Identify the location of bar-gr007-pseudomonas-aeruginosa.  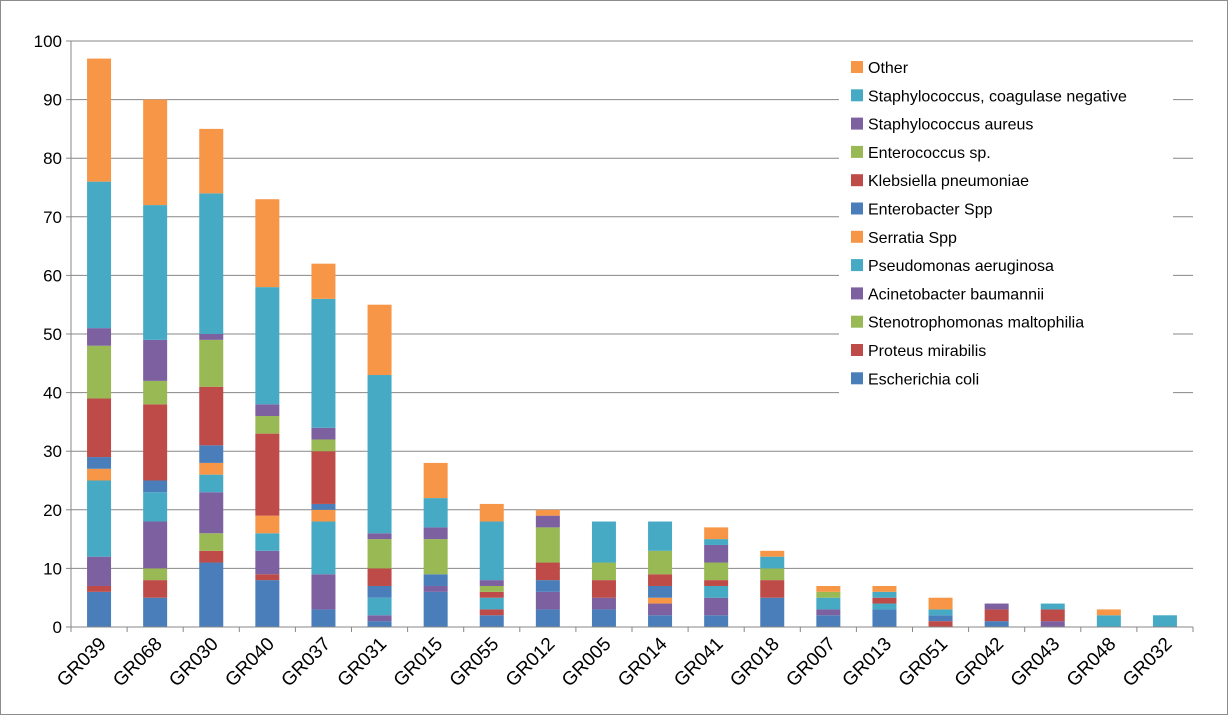
(828, 603).